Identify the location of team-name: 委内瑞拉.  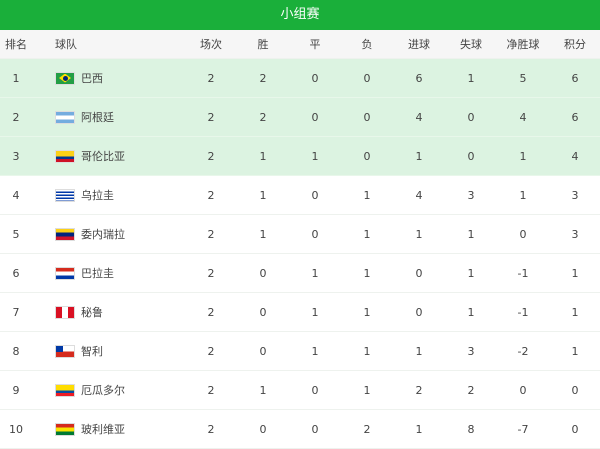
(103, 234).